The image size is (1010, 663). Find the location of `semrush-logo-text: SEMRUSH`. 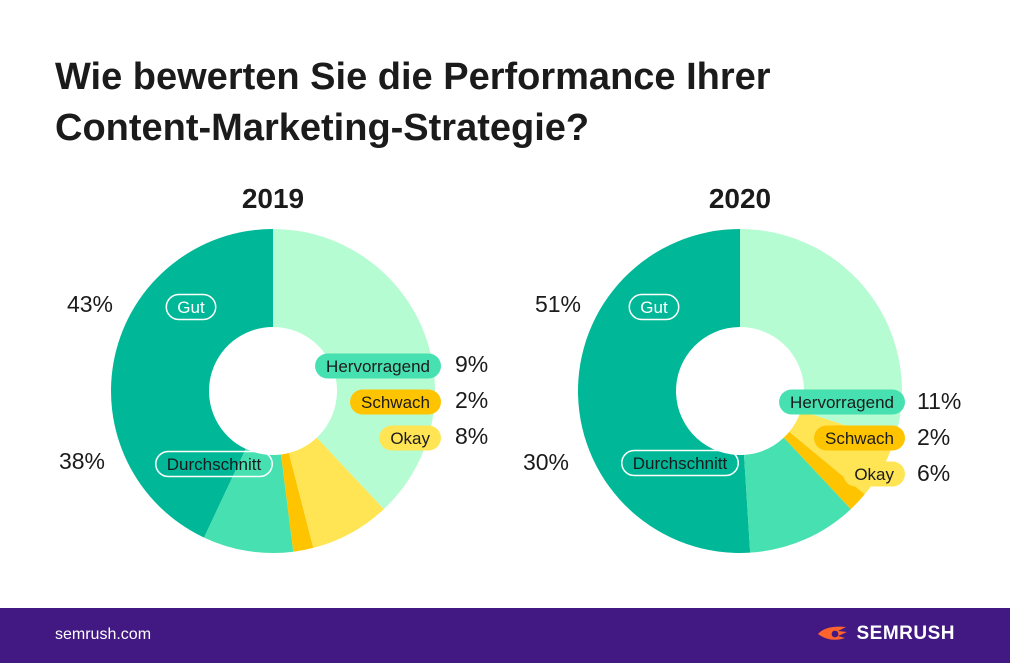

semrush-logo-text: SEMRUSH is located at coordinates (905, 633).